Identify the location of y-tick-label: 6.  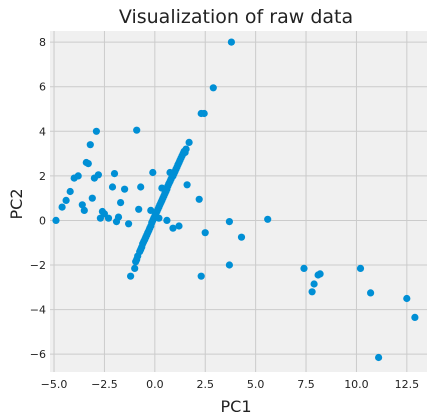
(42, 87).